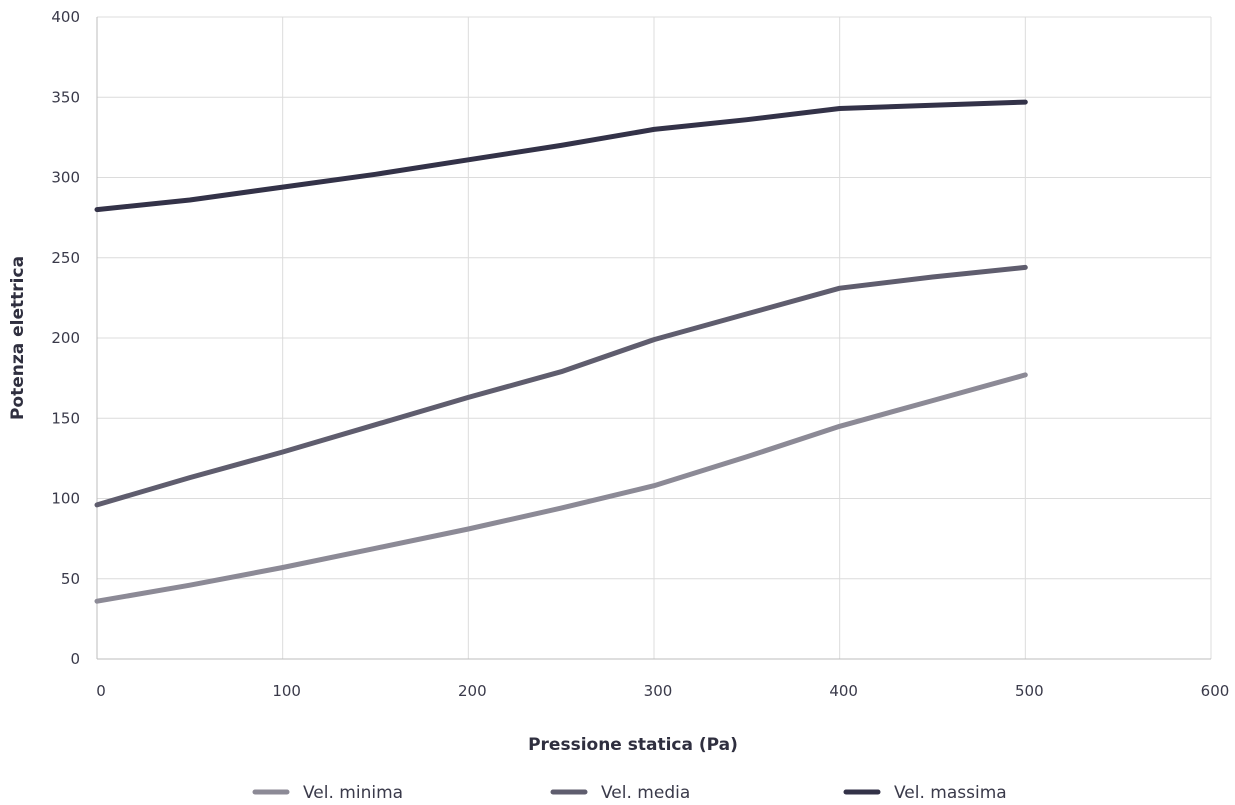 The image size is (1235, 805). Describe the element at coordinates (65, 178) in the screenshot. I see `y-tick-label: 300` at that location.